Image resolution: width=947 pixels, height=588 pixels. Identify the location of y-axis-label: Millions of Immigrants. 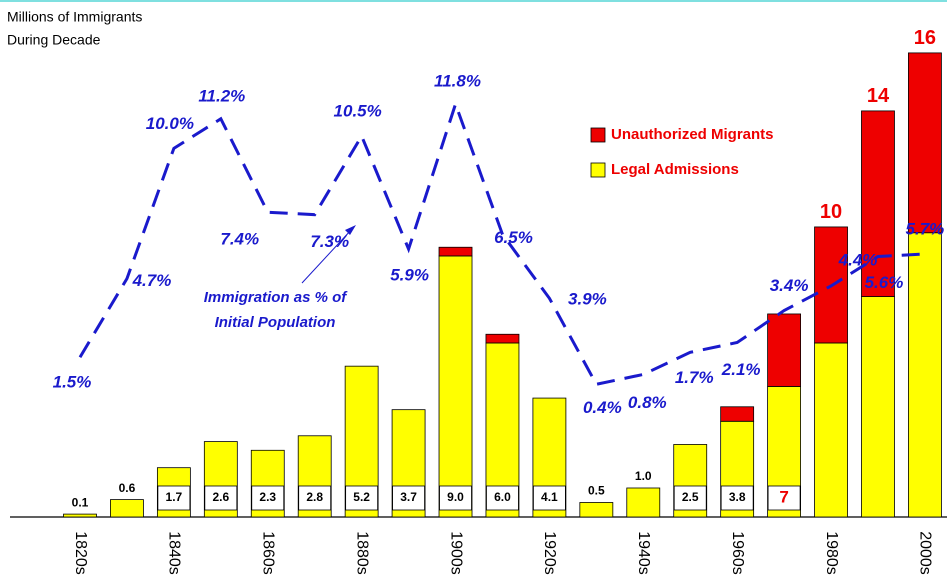
(74, 17).